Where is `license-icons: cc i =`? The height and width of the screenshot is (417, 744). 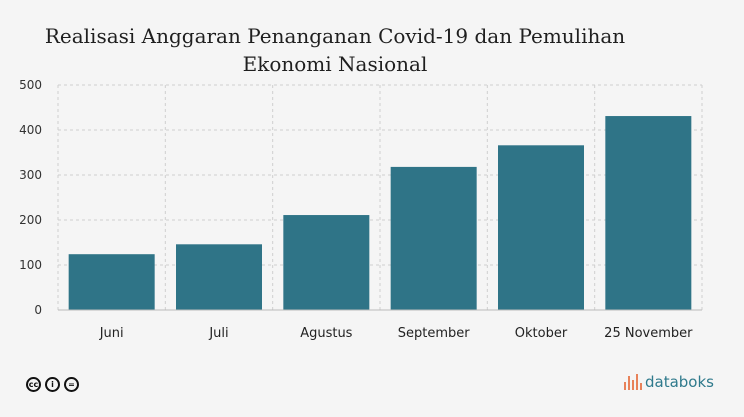
license-icons: cc i = is located at coordinates (52, 384).